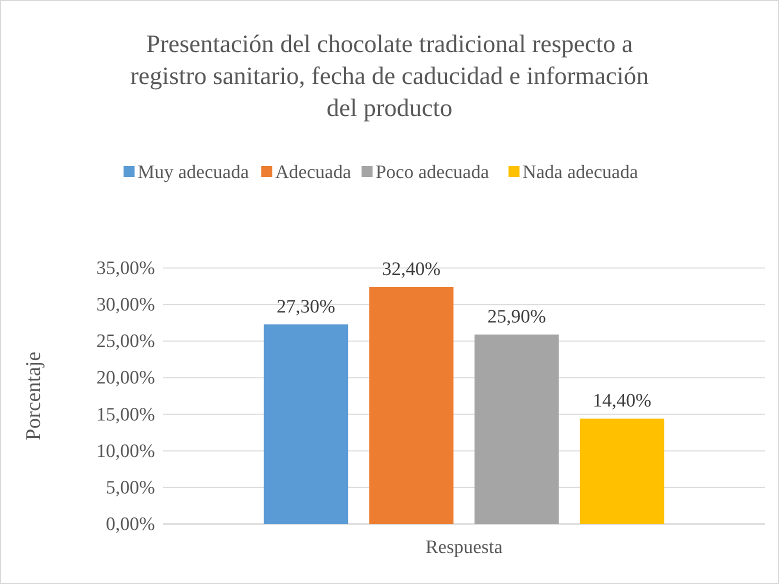  What do you see at coordinates (33, 396) in the screenshot?
I see `y-axis-title: Porcentaje` at bounding box center [33, 396].